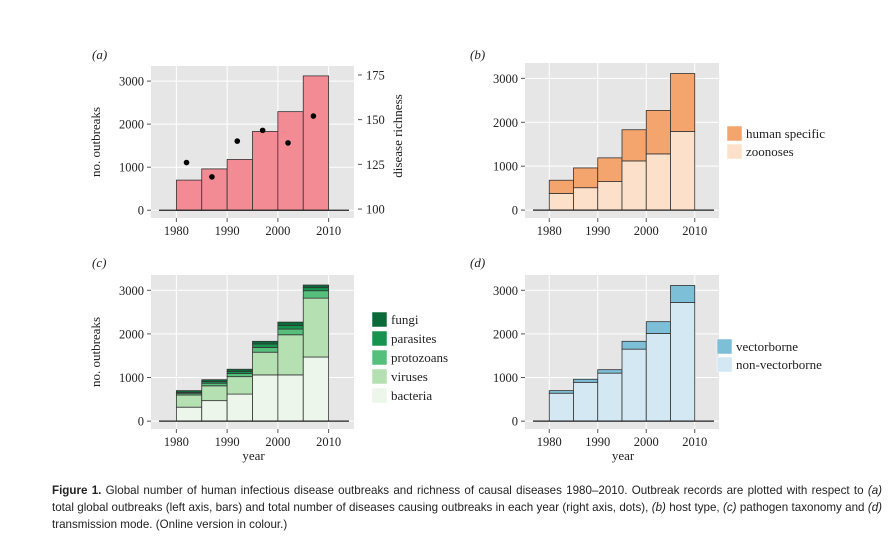 The height and width of the screenshot is (542, 892). I want to click on caption-segment: pathogen taxonomy and, so click(802, 507).